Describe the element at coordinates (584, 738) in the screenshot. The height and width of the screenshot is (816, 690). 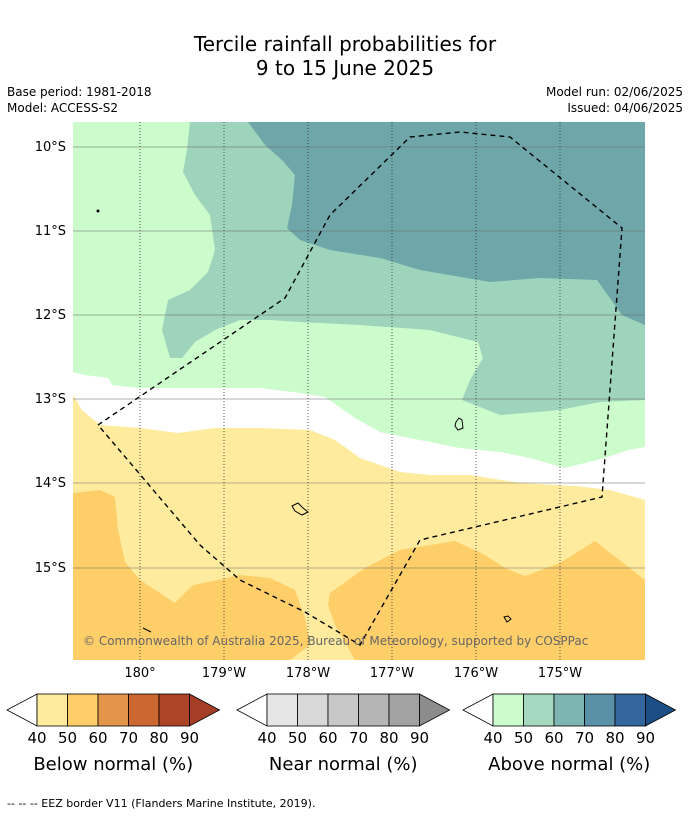
I see `colorbar-above-tick-70: 70` at that location.